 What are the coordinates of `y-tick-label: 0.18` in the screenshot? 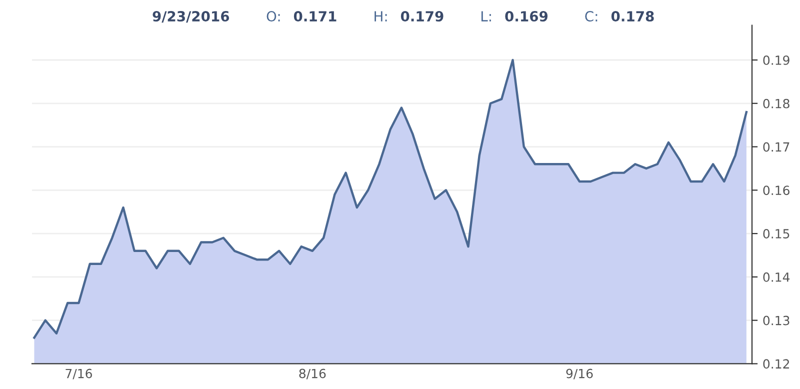 It's located at (776, 103).